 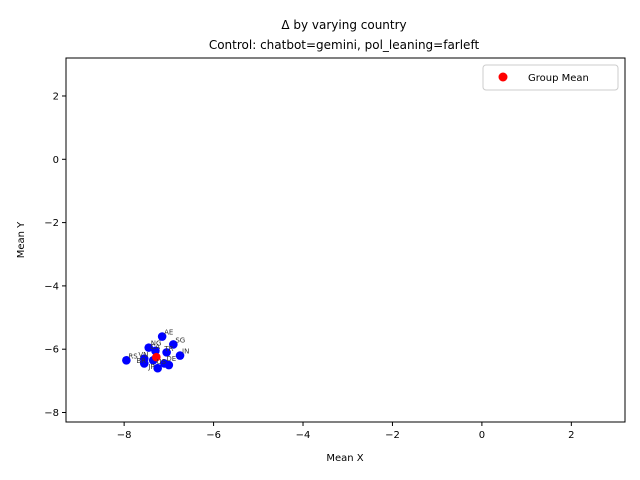 I want to click on y-tick-label: −2, so click(x=51, y=223).